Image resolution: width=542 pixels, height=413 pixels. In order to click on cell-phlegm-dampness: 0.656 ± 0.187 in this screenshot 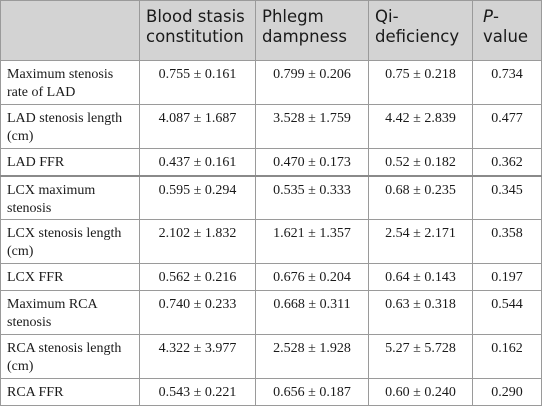, I will do `click(312, 392)`.